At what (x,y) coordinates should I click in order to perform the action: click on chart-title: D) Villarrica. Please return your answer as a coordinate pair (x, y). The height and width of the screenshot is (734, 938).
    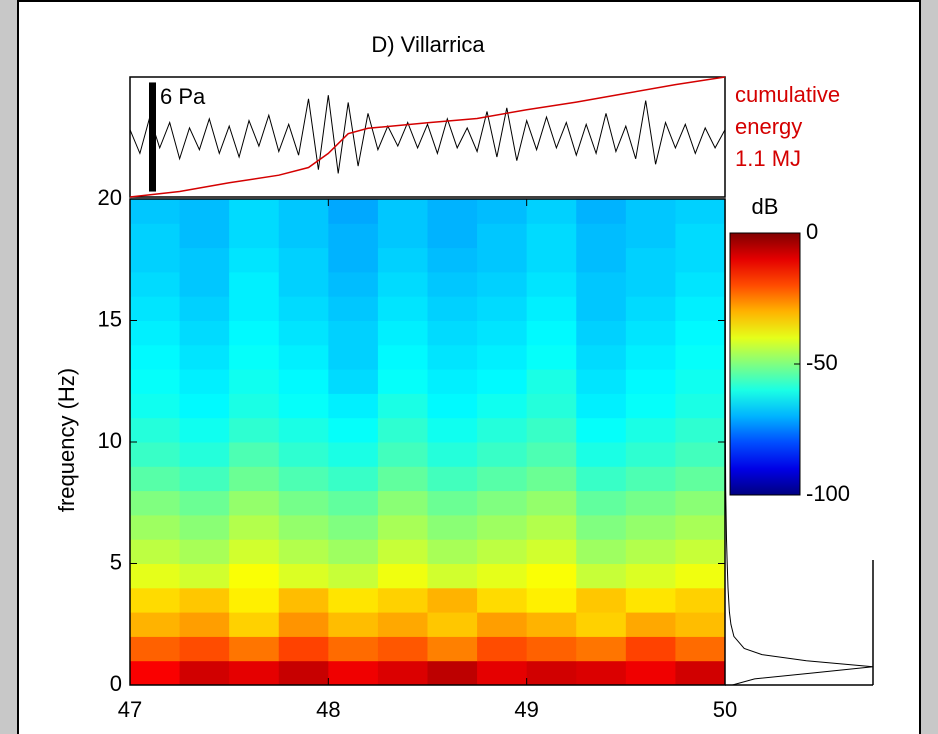
    Looking at the image, I should click on (428, 44).